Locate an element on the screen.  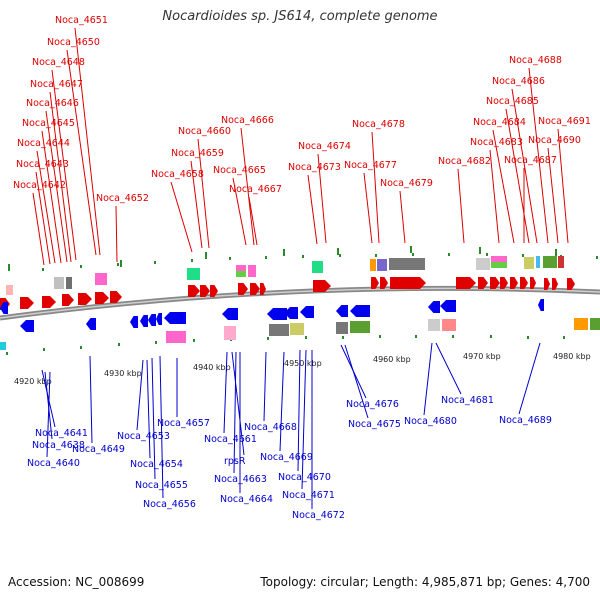
top-gene-label: Noca_4651 is located at coordinates (81, 20).